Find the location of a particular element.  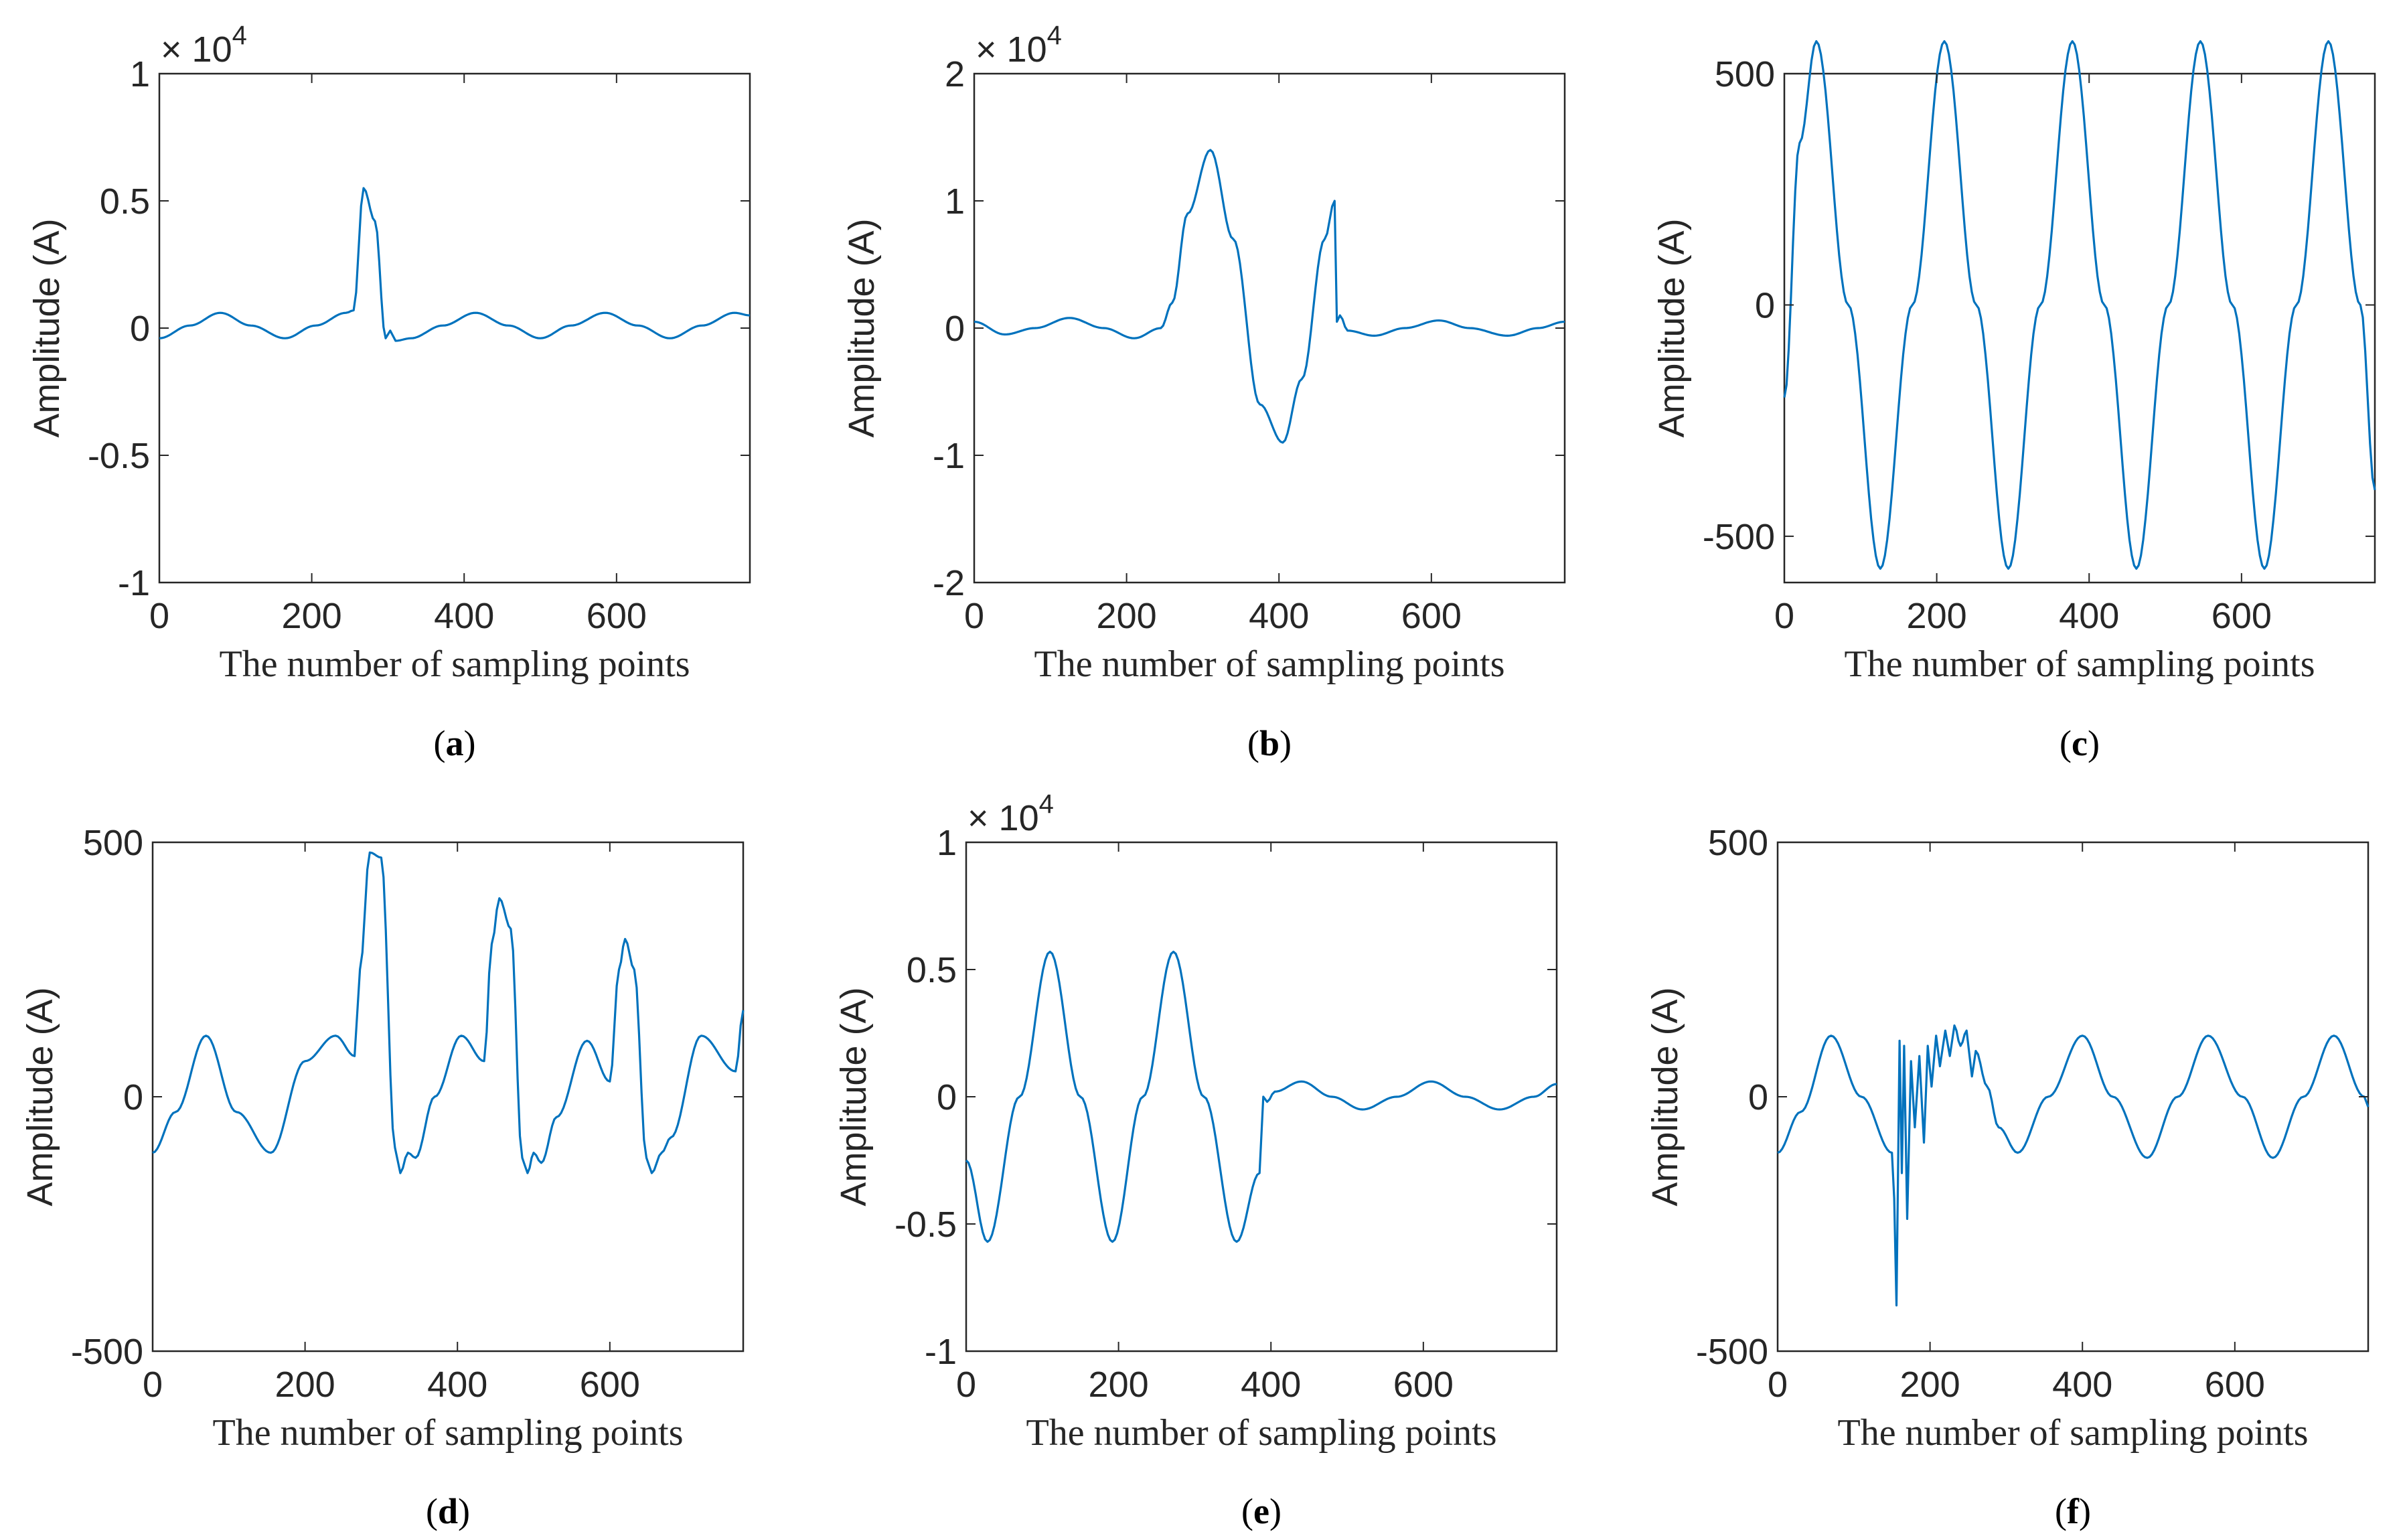

subfigure-caption: (d) is located at coordinates (448, 1511).